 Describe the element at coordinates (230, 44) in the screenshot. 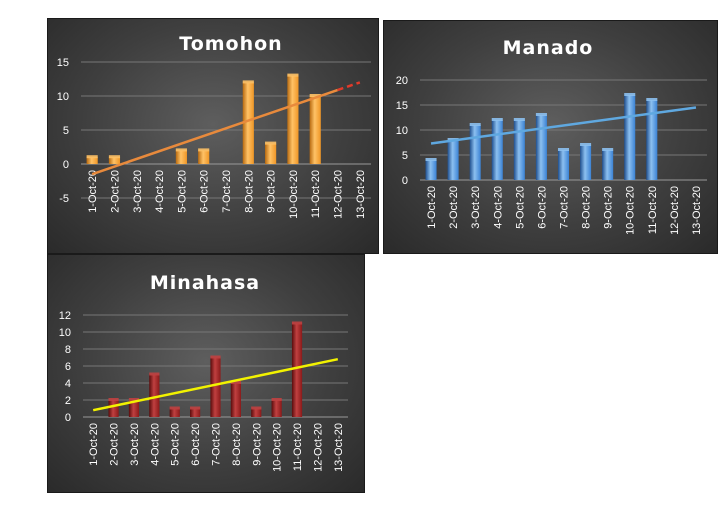

I see `chart-title: Tomohon` at that location.